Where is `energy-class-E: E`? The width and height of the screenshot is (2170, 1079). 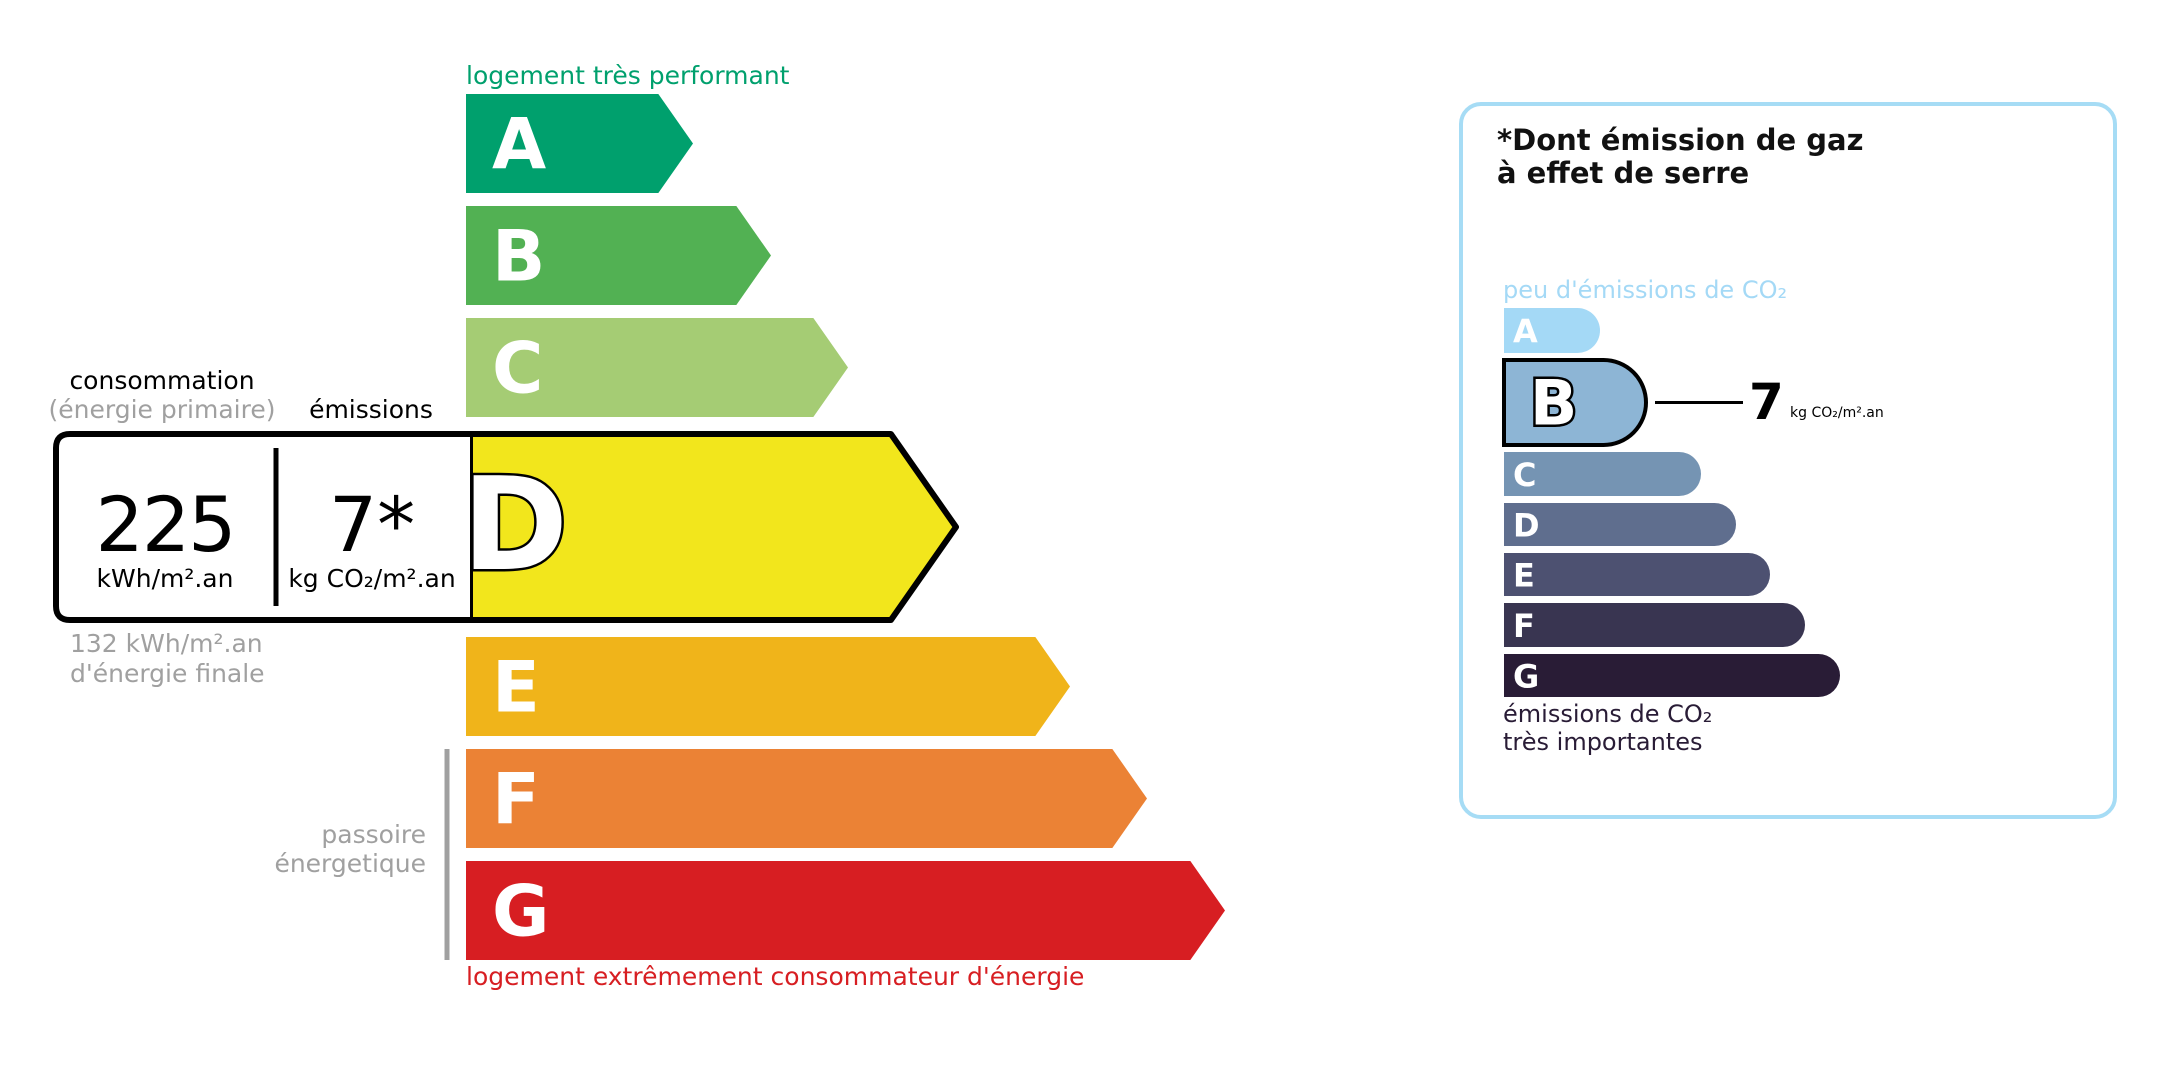 energy-class-E: E is located at coordinates (768, 686).